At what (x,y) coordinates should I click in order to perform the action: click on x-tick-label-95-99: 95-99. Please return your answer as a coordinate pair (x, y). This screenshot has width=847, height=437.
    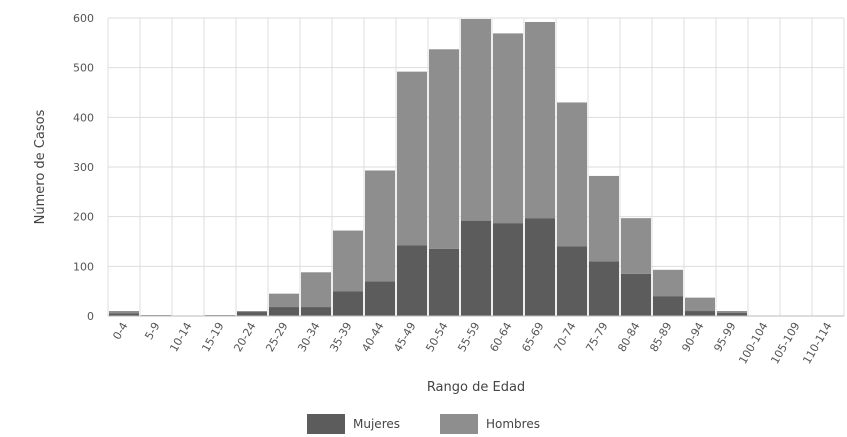
    Looking at the image, I should click on (724, 337).